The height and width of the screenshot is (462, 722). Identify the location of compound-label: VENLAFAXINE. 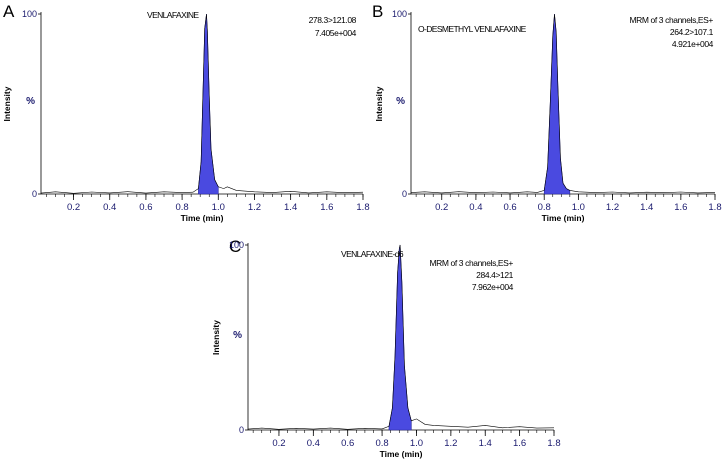
(173, 15).